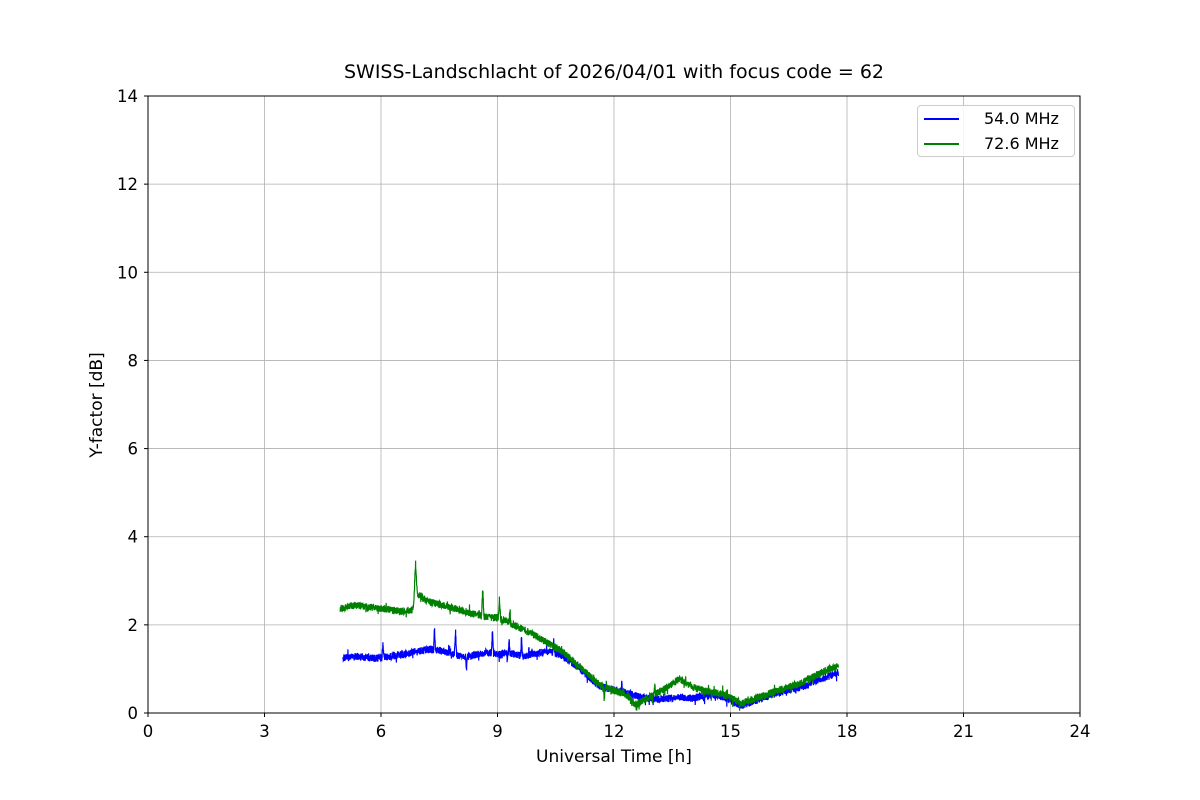 The height and width of the screenshot is (800, 1200). I want to click on series-line-72.6-MHz, so click(589, 635).